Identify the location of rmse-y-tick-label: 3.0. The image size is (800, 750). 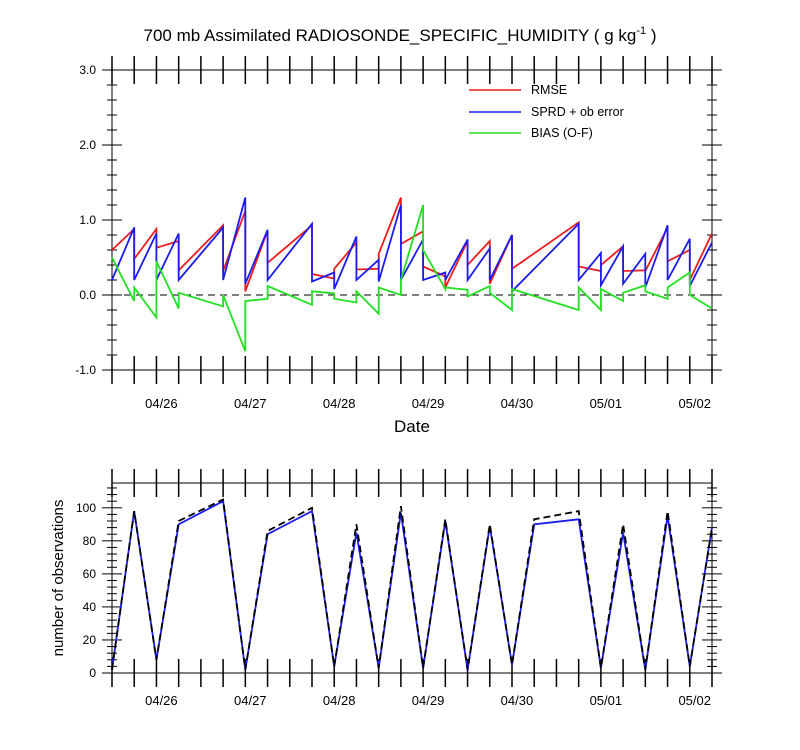
(87, 70).